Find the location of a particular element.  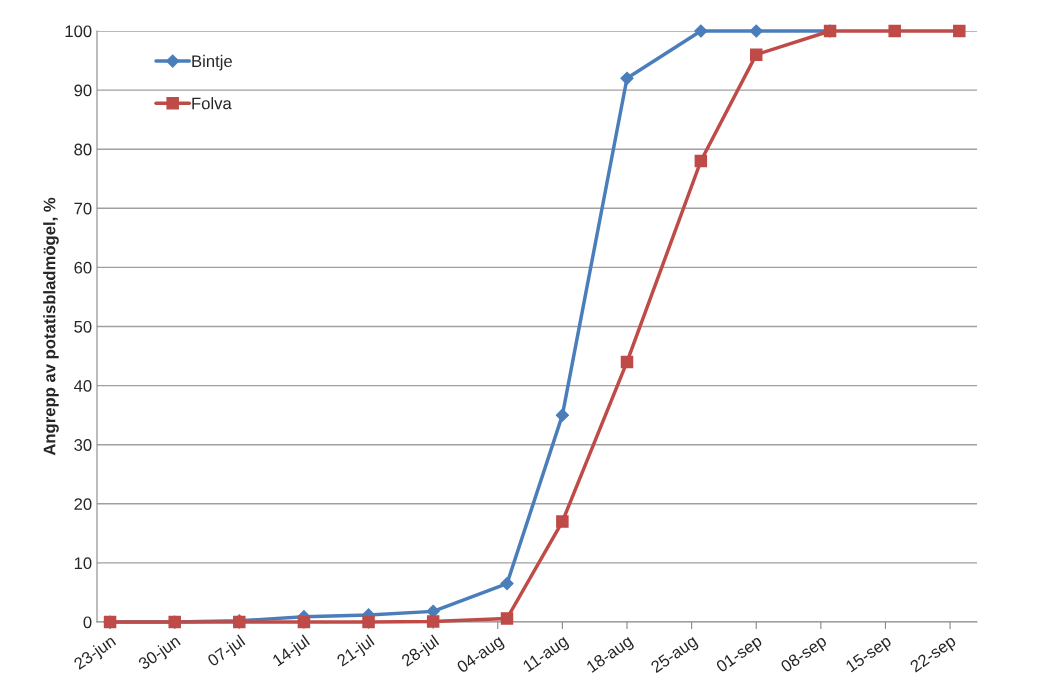

y-tick-label: 0 is located at coordinates (87, 622).